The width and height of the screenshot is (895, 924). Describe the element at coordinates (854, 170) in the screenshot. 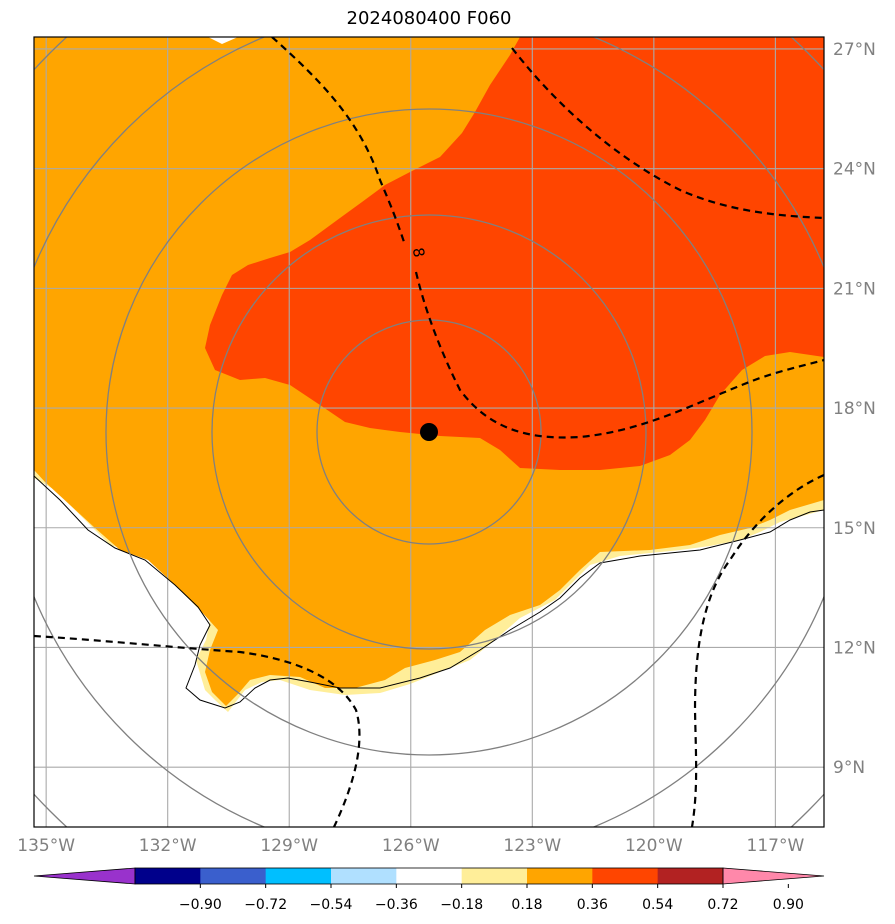

I see `lat-tick-label: 24°N` at that location.